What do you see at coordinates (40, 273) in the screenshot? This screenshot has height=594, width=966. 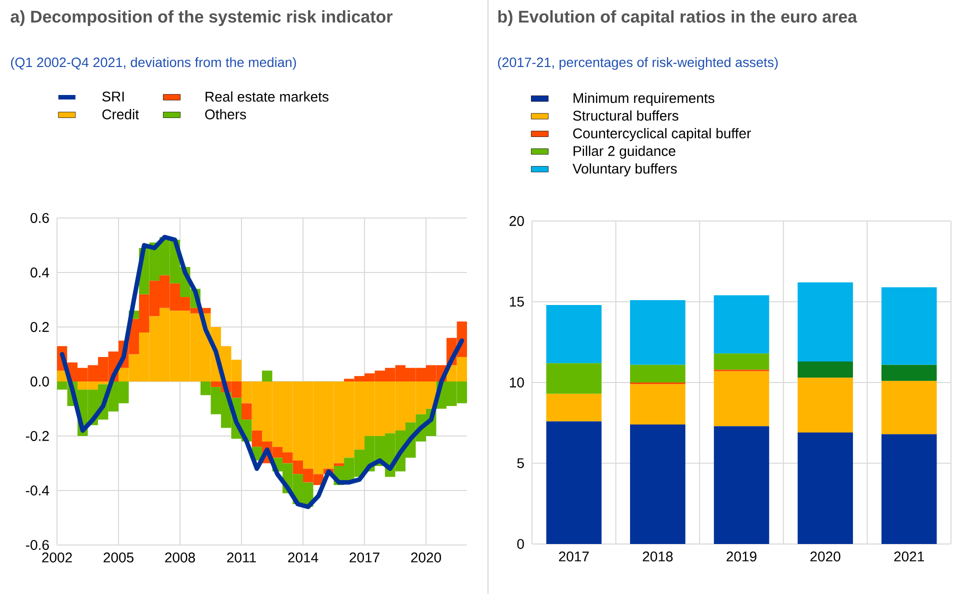 I see `y-tick-label: 0.4` at bounding box center [40, 273].